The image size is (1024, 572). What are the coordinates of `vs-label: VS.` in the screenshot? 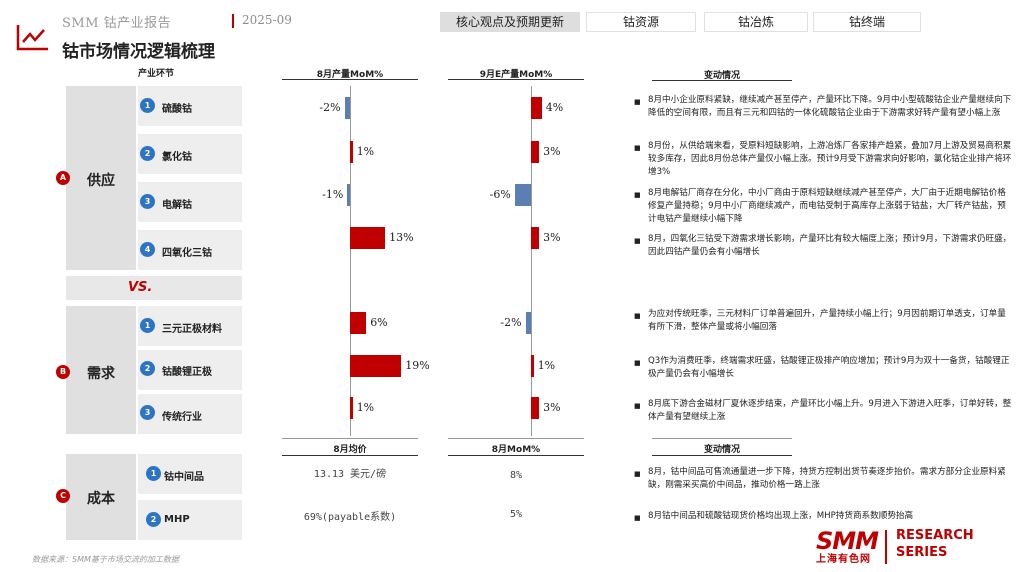 It's located at (140, 287).